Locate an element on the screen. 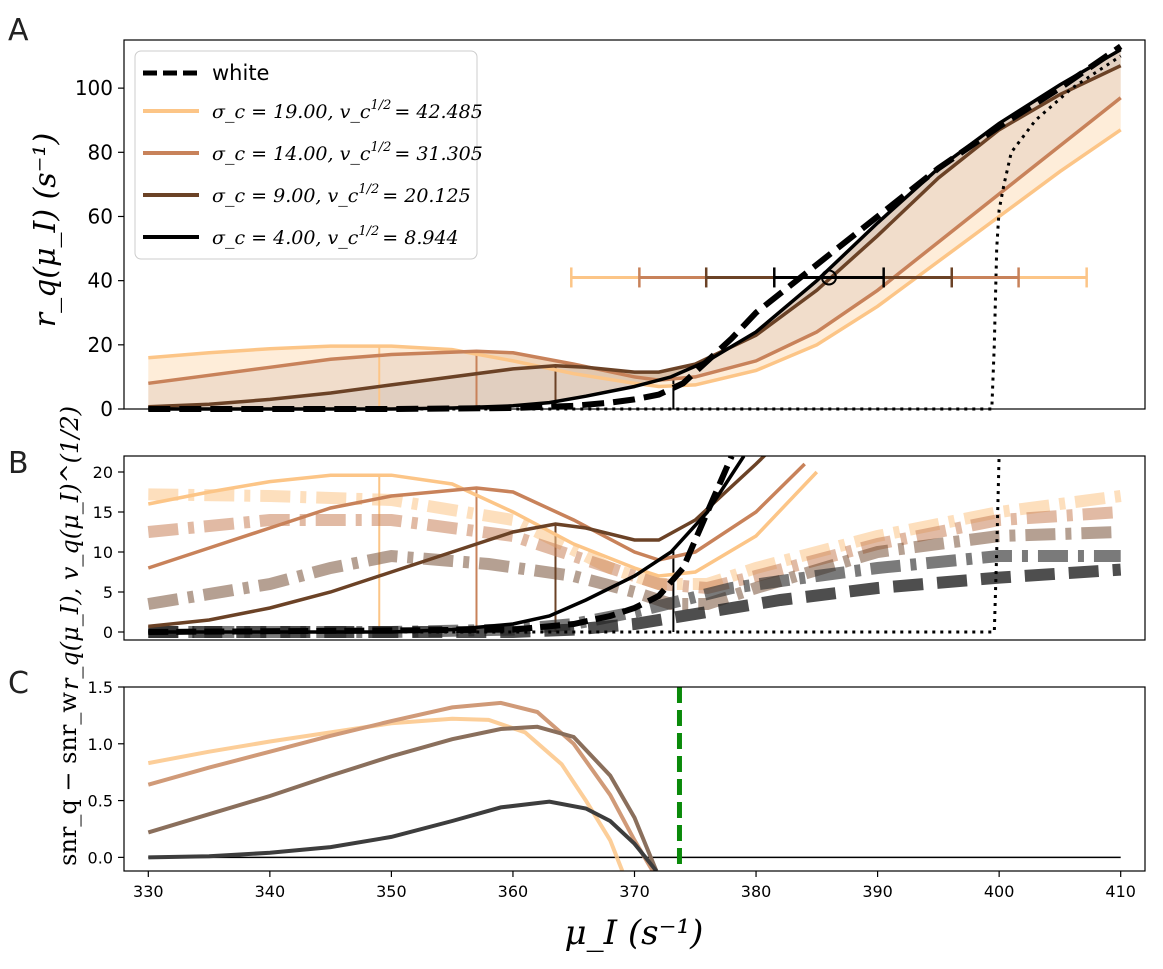 This screenshot has width=1163, height=969. a-ytick-label-80: 80 is located at coordinates (100, 152).